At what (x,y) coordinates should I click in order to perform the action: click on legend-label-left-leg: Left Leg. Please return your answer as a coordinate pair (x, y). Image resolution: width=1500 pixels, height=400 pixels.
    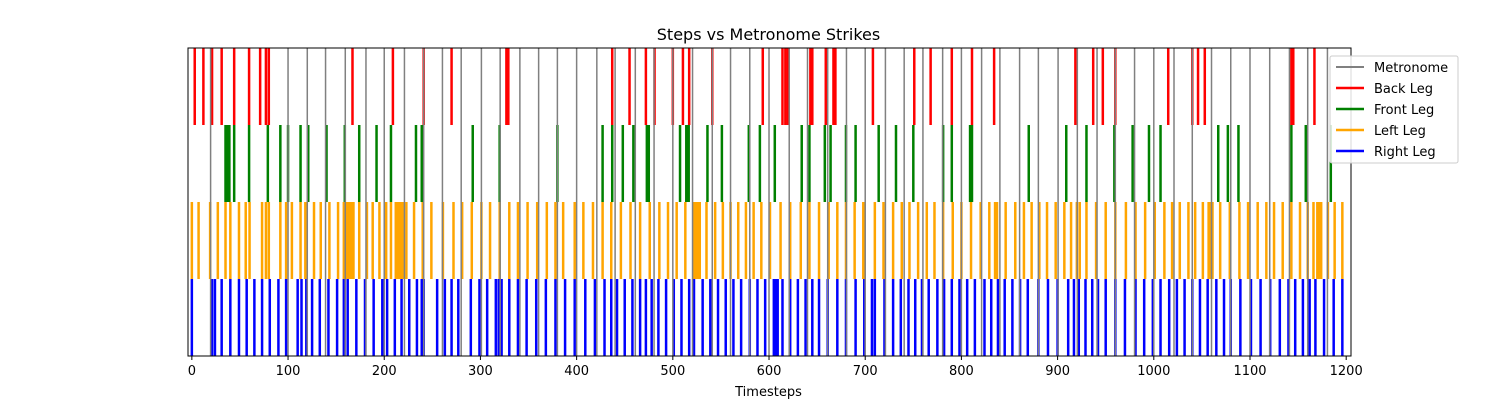
    Looking at the image, I should click on (1400, 131).